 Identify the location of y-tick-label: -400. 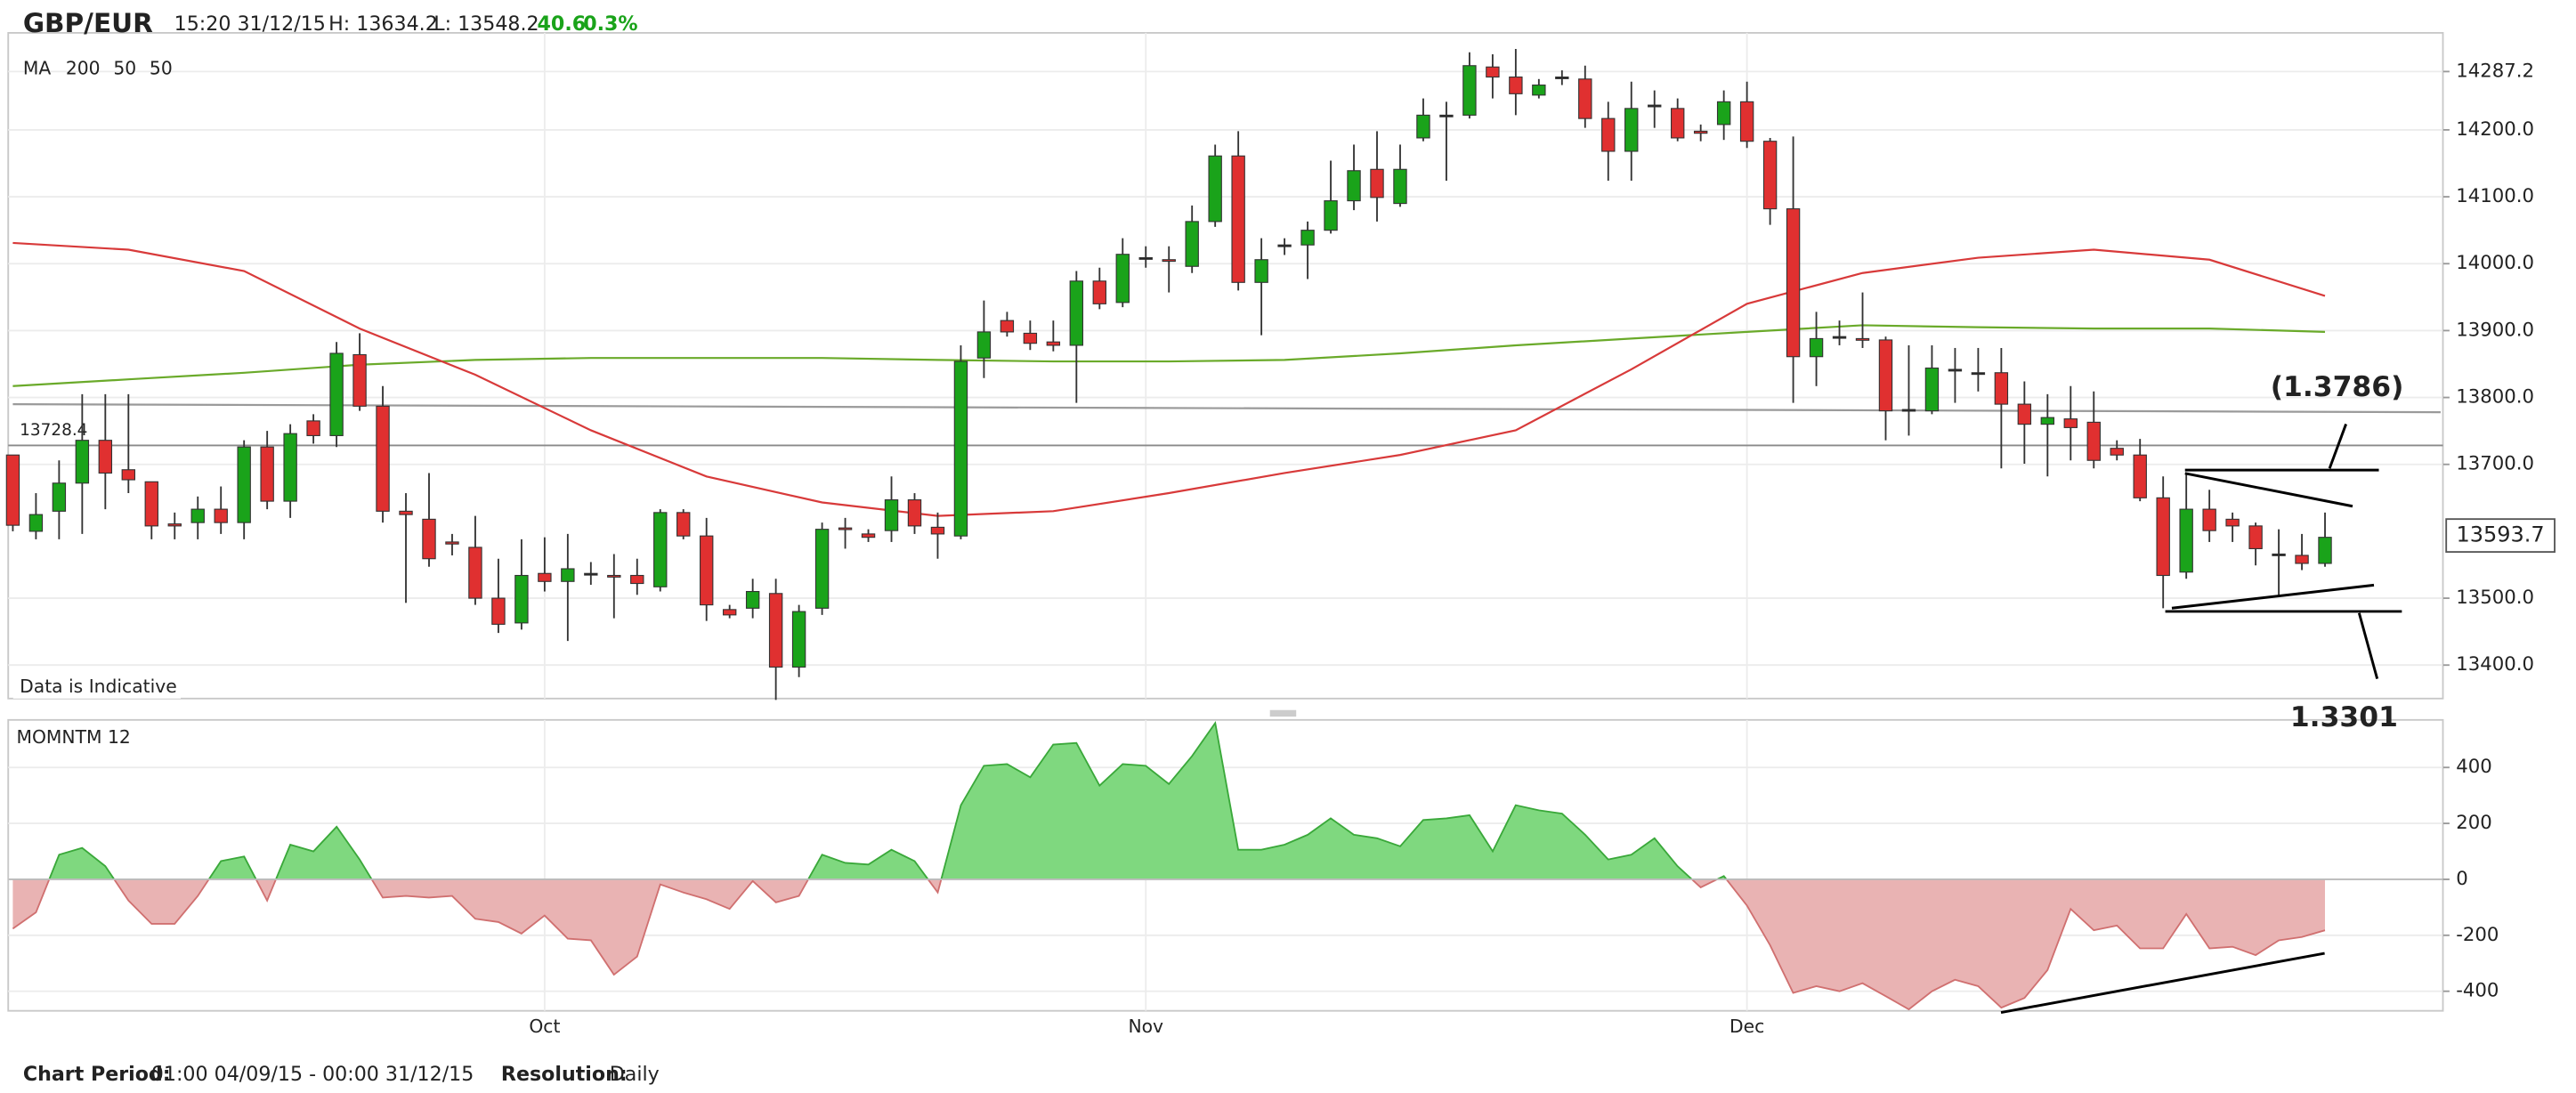
(2477, 991).